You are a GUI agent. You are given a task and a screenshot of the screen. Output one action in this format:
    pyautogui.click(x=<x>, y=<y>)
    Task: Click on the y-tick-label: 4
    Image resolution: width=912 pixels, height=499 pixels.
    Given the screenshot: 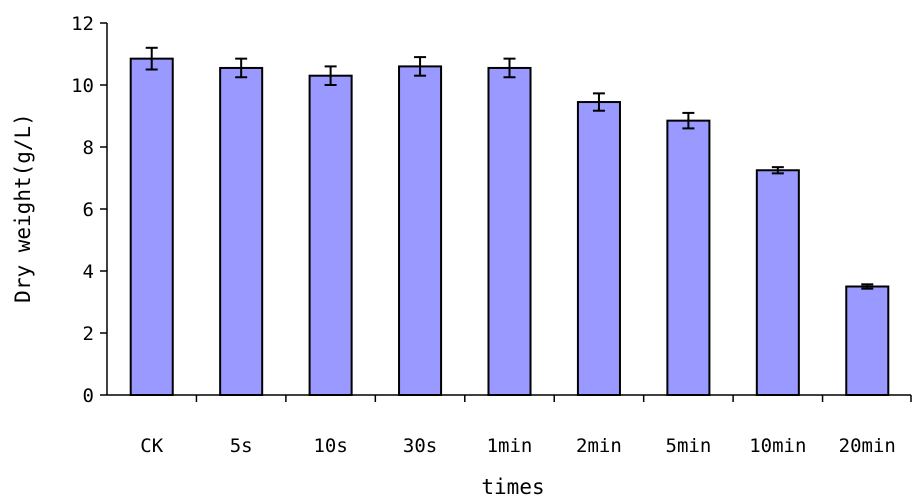 What is the action you would take?
    pyautogui.click(x=88, y=272)
    